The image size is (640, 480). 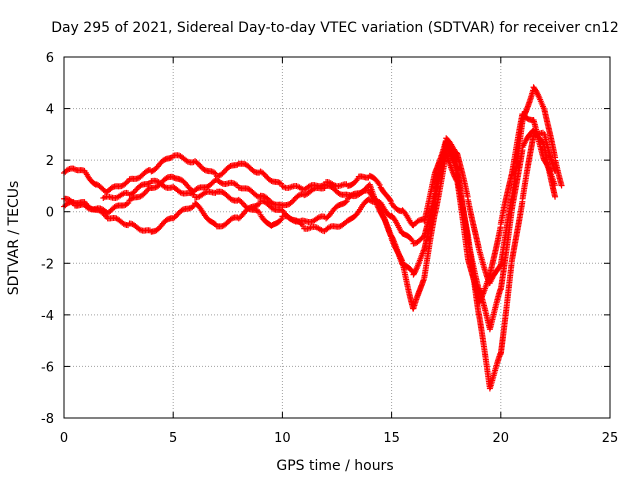 What do you see at coordinates (14, 238) in the screenshot?
I see `y-axis-label: SDTVAR / TECUs` at bounding box center [14, 238].